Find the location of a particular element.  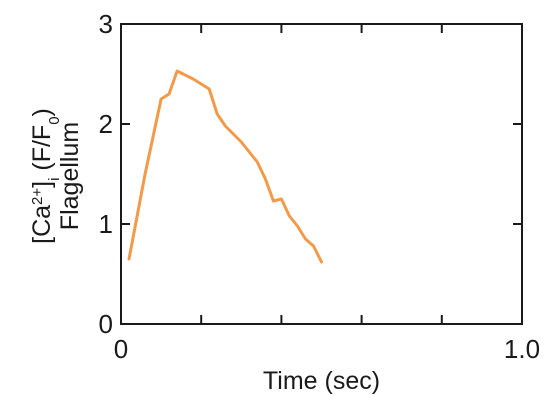

x-tick-label: 0 is located at coordinates (121, 349).